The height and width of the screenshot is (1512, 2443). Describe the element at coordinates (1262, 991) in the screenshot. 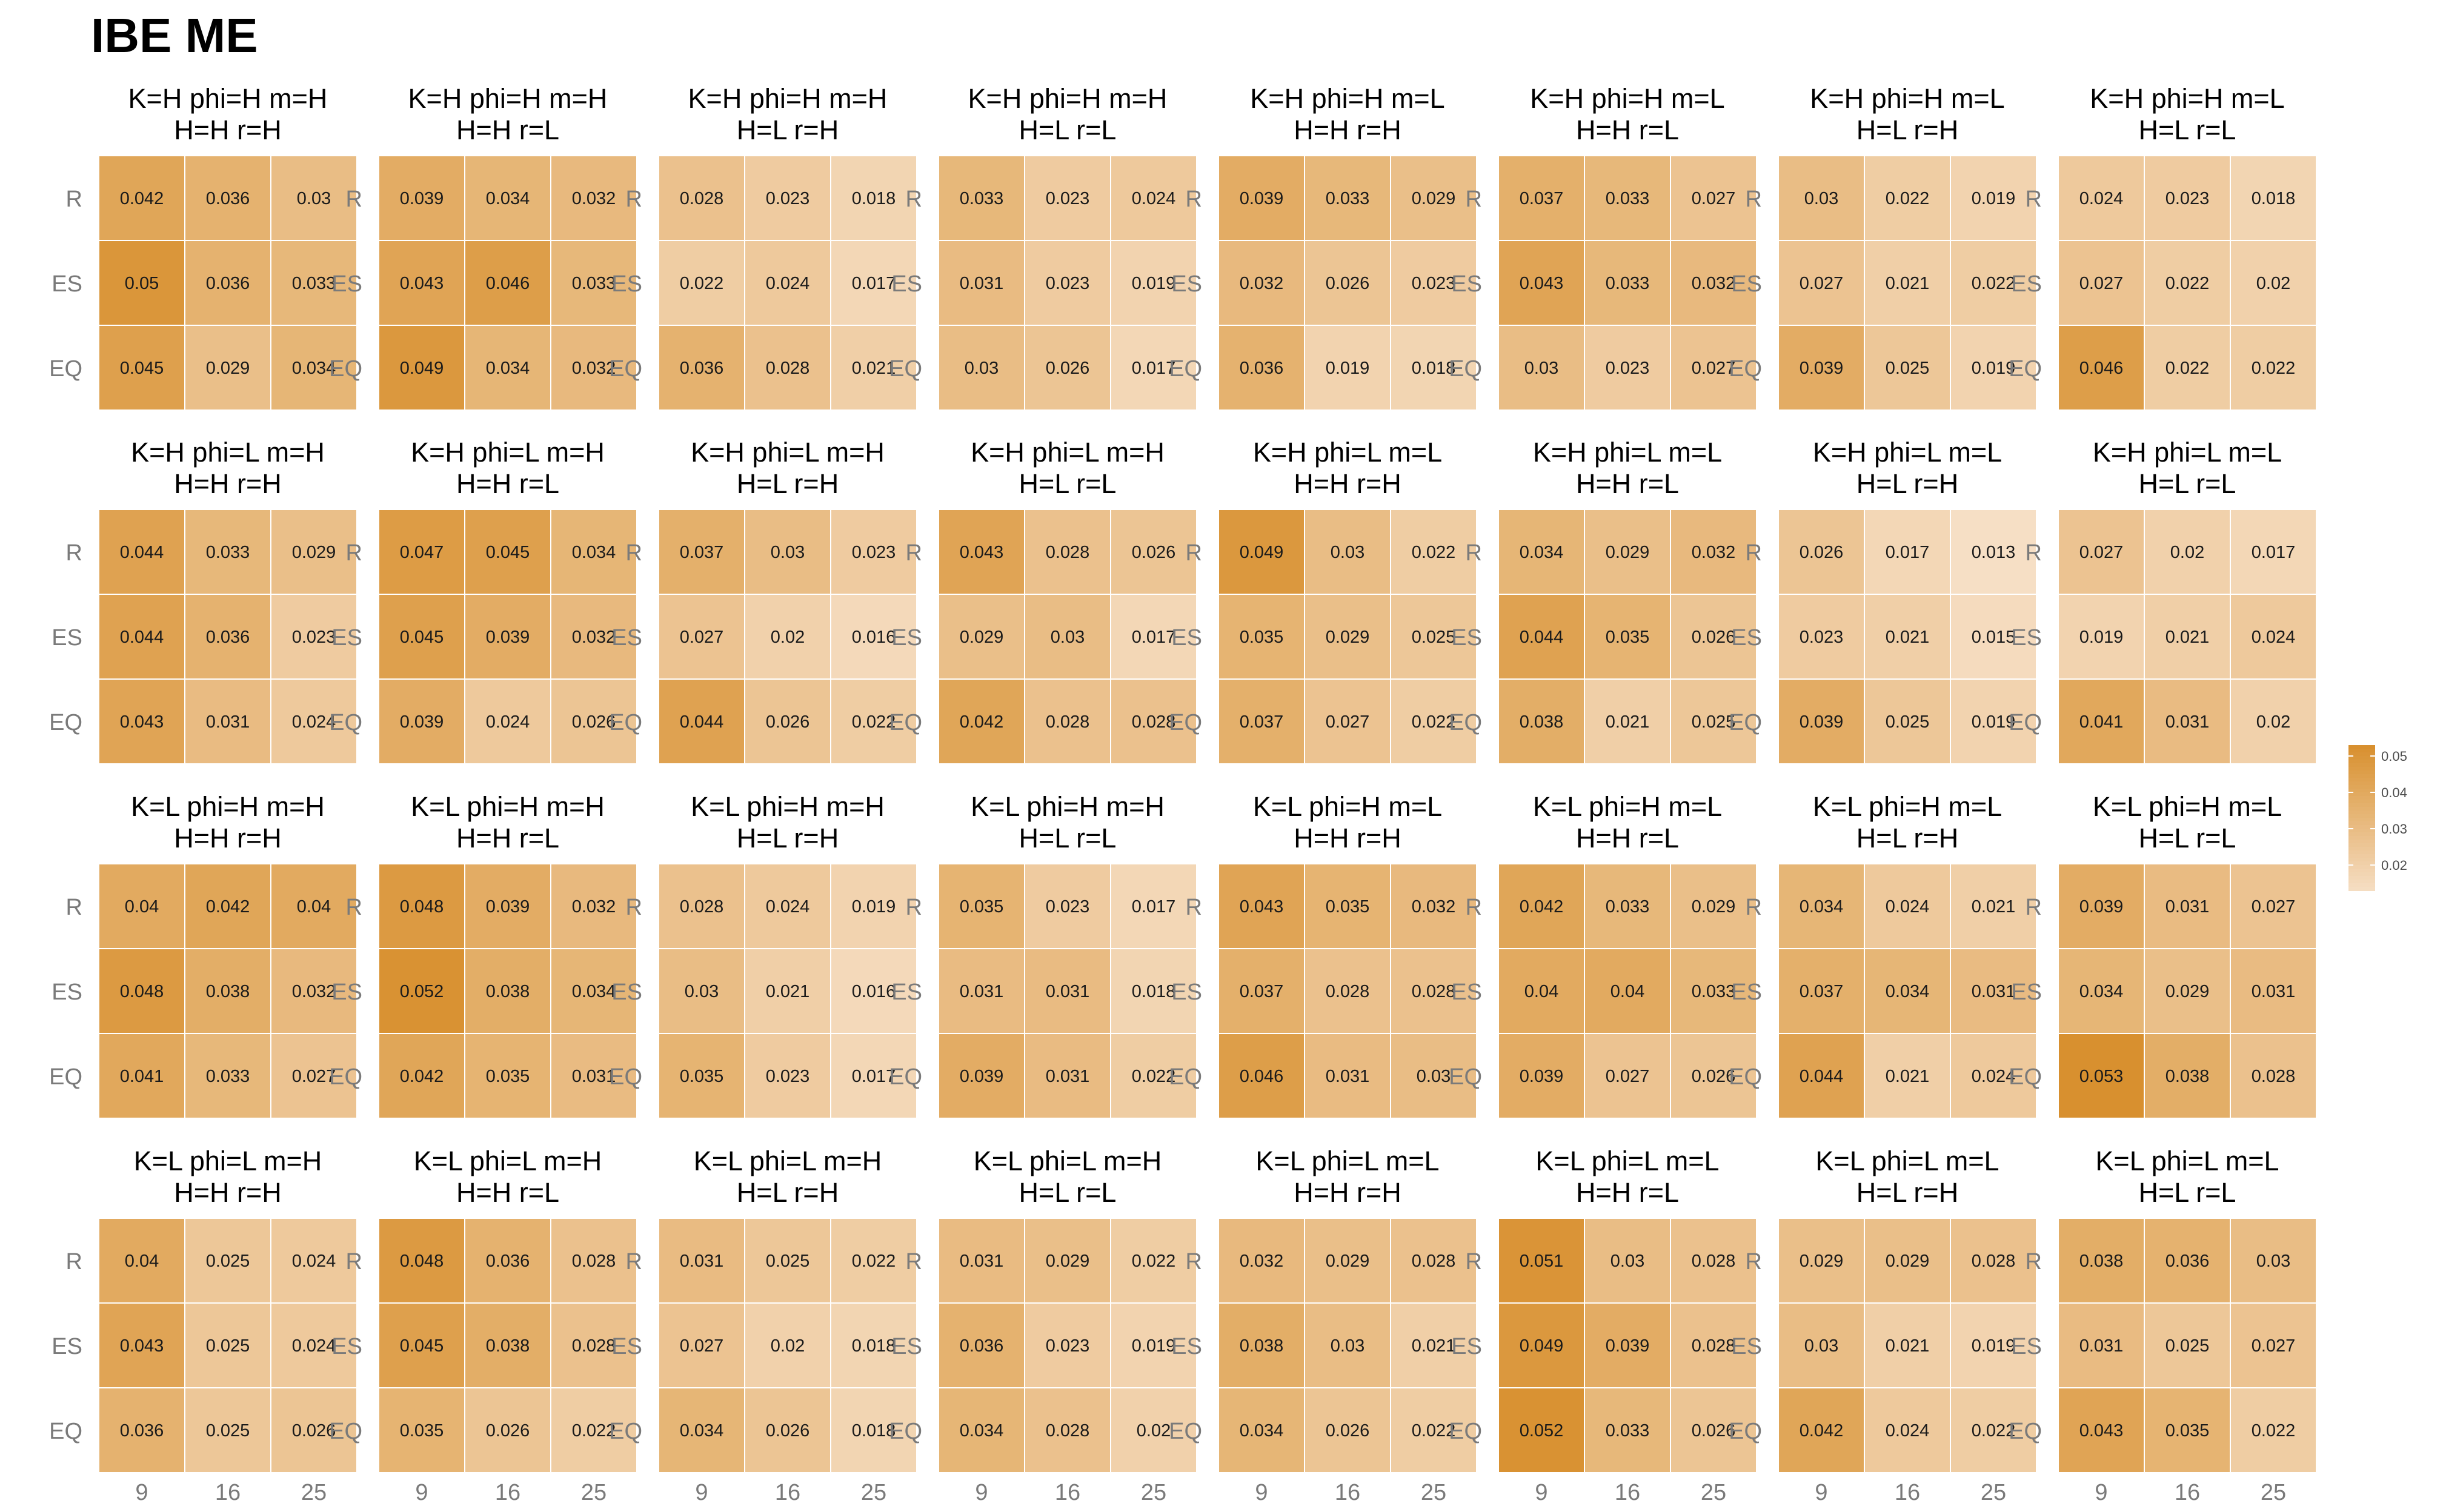

I see `tile-value-label: 0.037` at that location.